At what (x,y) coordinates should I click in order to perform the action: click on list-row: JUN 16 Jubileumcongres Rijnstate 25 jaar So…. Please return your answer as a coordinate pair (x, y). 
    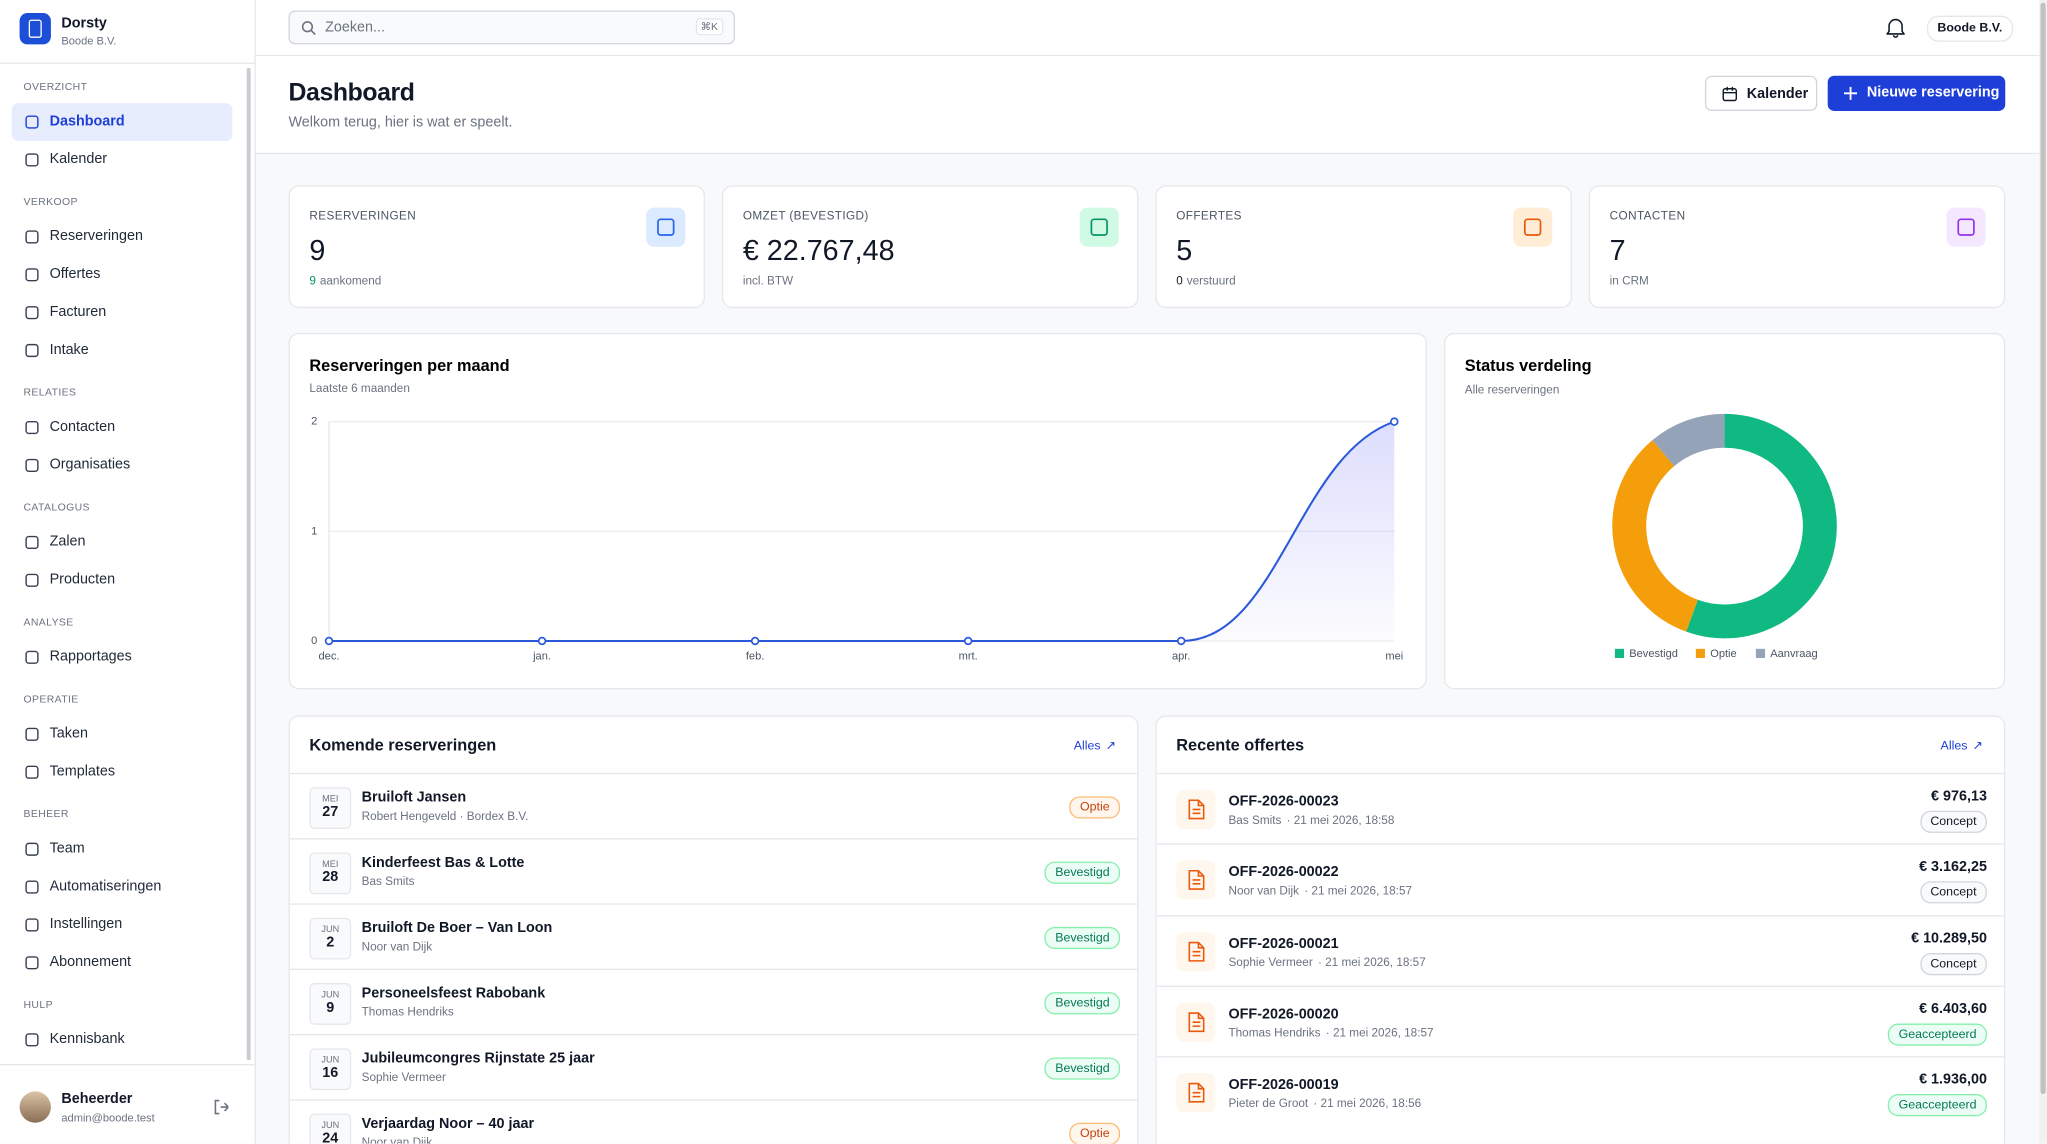
    Looking at the image, I should click on (713, 1066).